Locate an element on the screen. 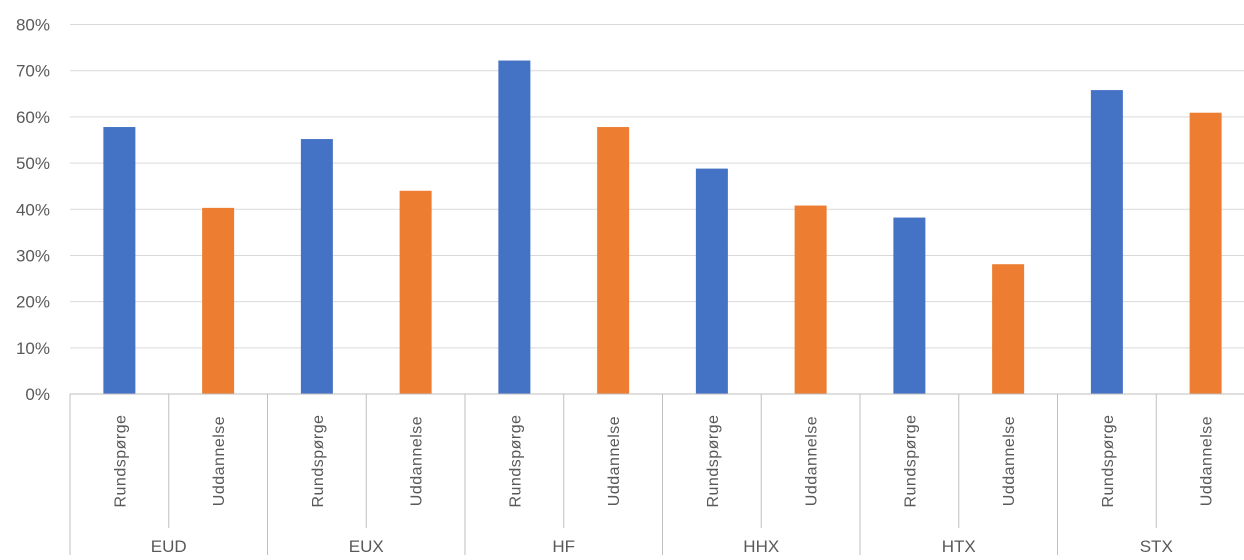 The height and width of the screenshot is (560, 1244). bar-stx-rundspørge is located at coordinates (1106, 242).